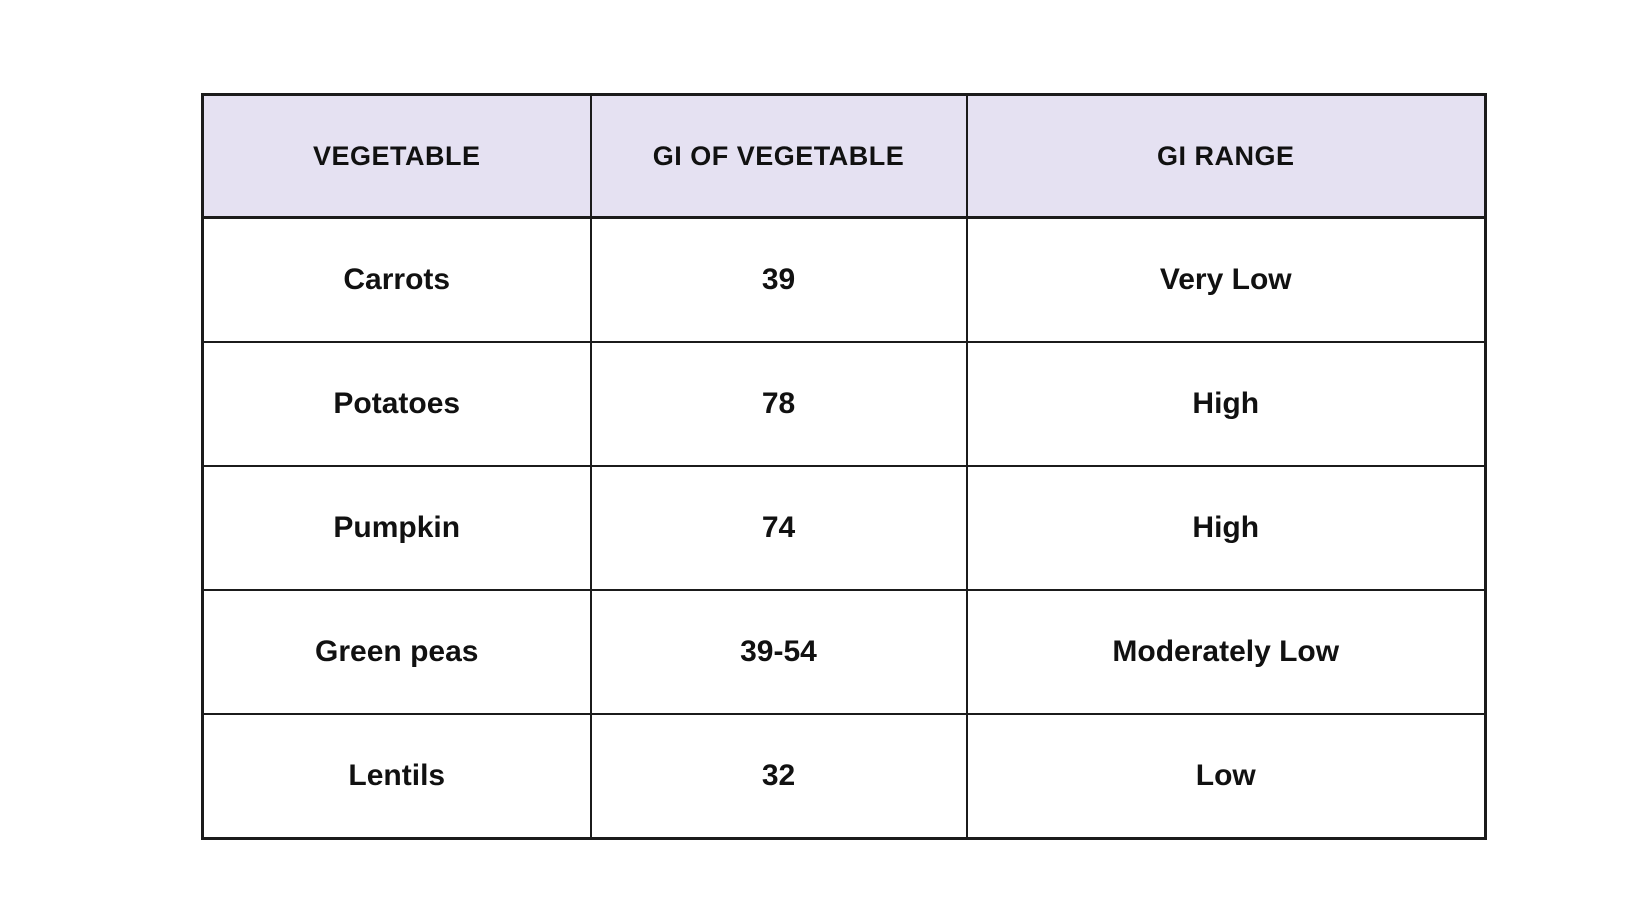 Image resolution: width=1640 pixels, height=924 pixels. What do you see at coordinates (1226, 279) in the screenshot?
I see `cell-gi-range: Very Low` at bounding box center [1226, 279].